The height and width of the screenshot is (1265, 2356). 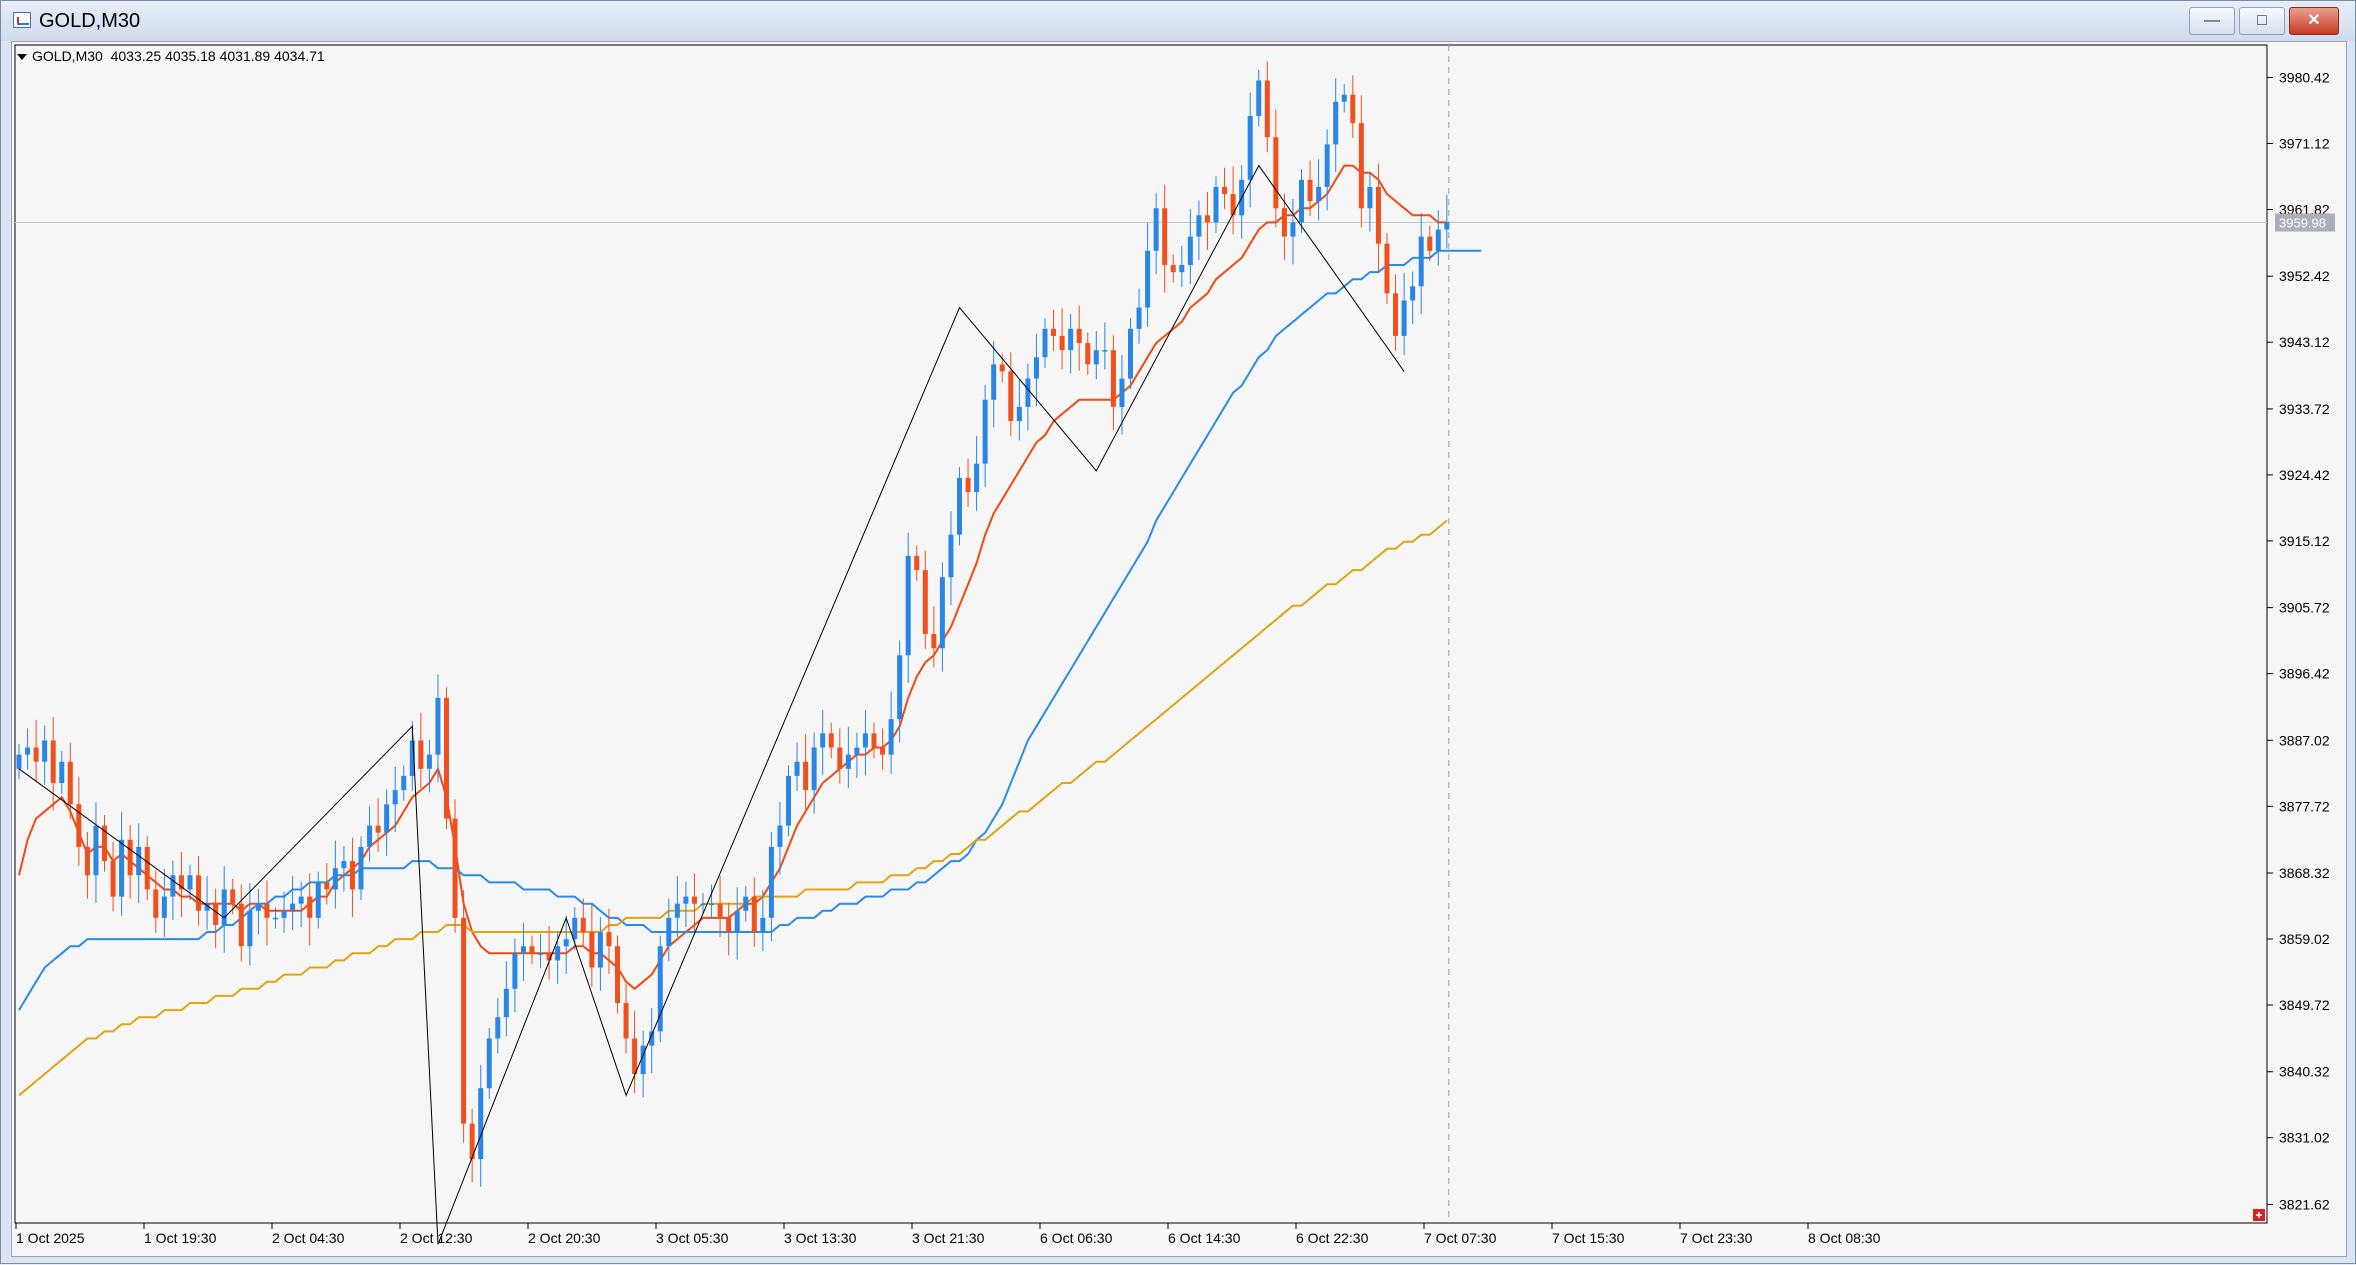 What do you see at coordinates (2304, 78) in the screenshot?
I see `y-tick-label: 3980.42` at bounding box center [2304, 78].